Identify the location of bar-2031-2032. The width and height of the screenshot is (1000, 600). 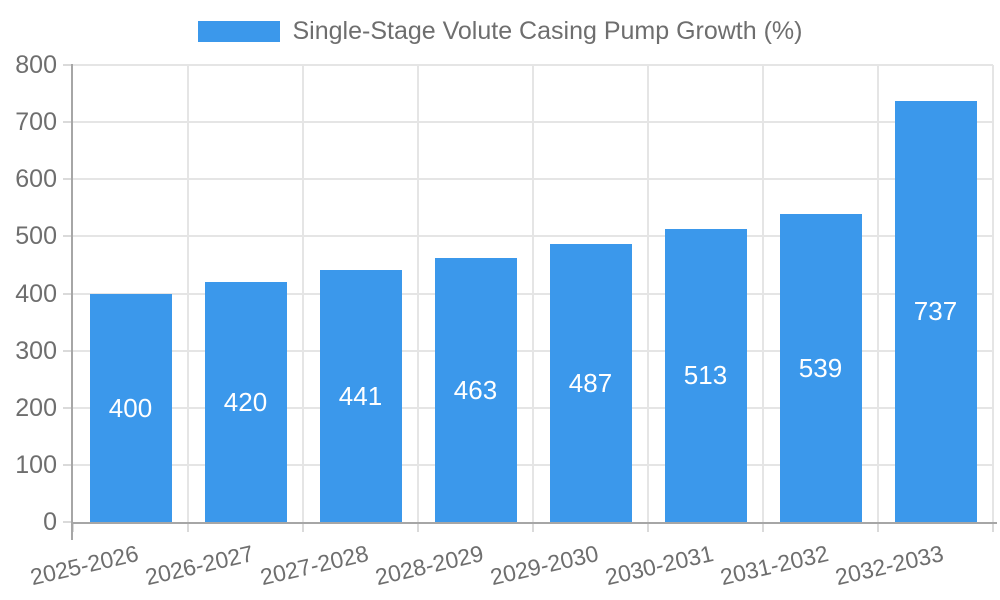
(820, 368).